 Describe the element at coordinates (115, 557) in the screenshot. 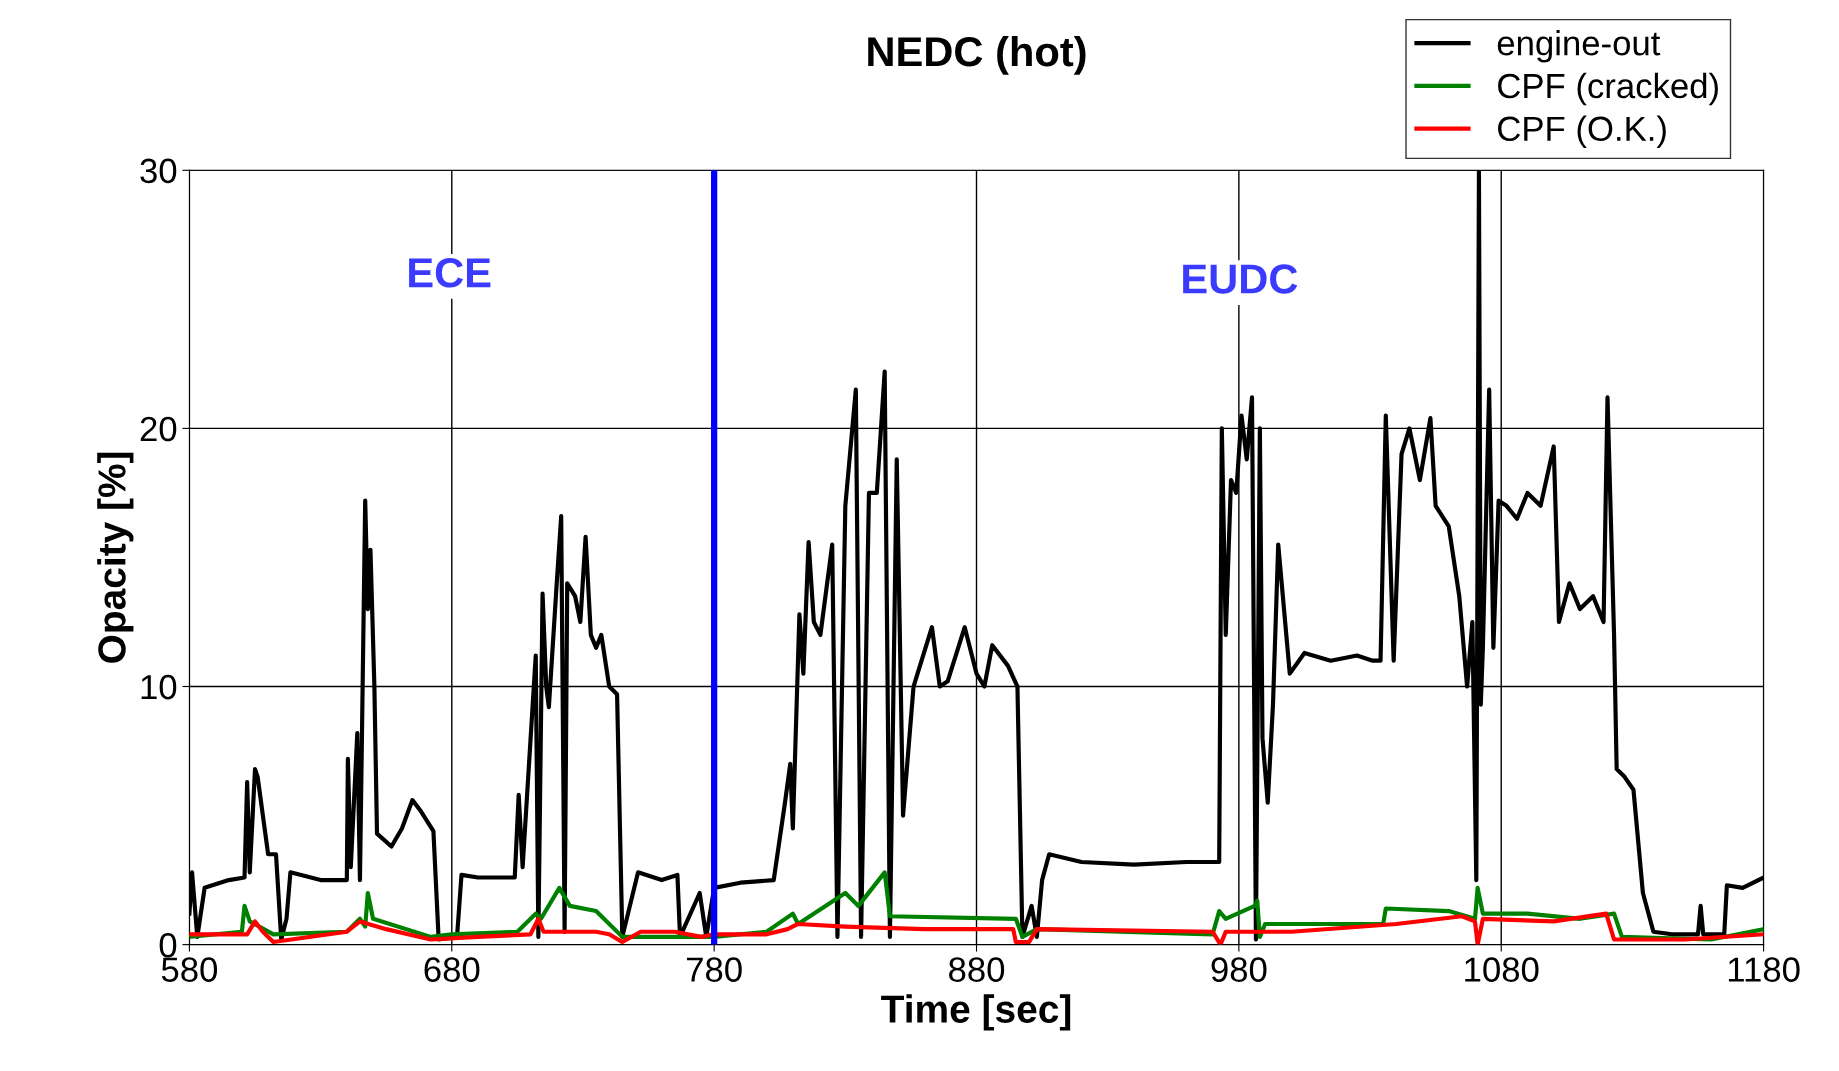

I see `y-axis-title: Opacity [%]` at that location.